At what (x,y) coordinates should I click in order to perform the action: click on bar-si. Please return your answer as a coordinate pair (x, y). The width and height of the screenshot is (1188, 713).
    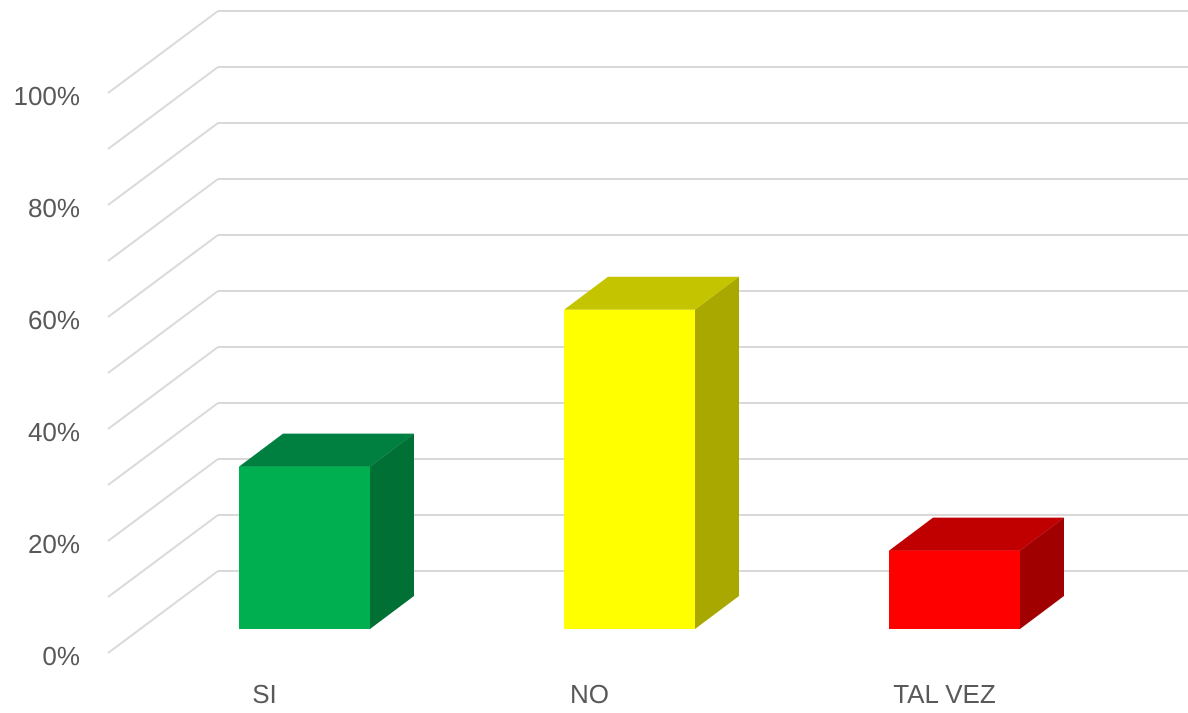
    Looking at the image, I should click on (326, 531).